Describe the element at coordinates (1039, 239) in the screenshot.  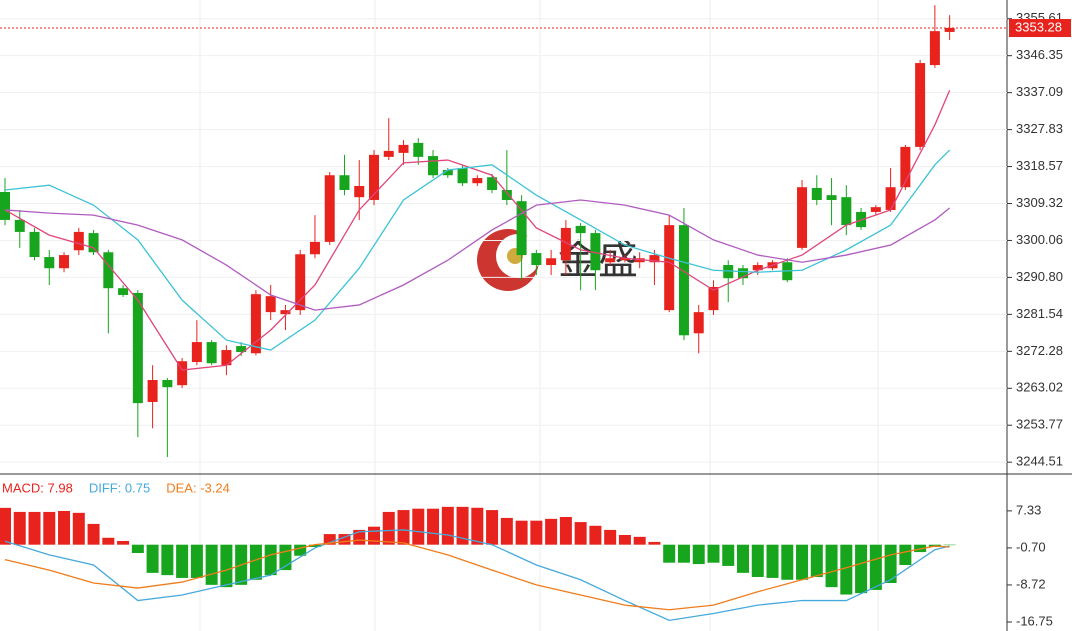
I see `y-tick-label: 3300.06` at that location.